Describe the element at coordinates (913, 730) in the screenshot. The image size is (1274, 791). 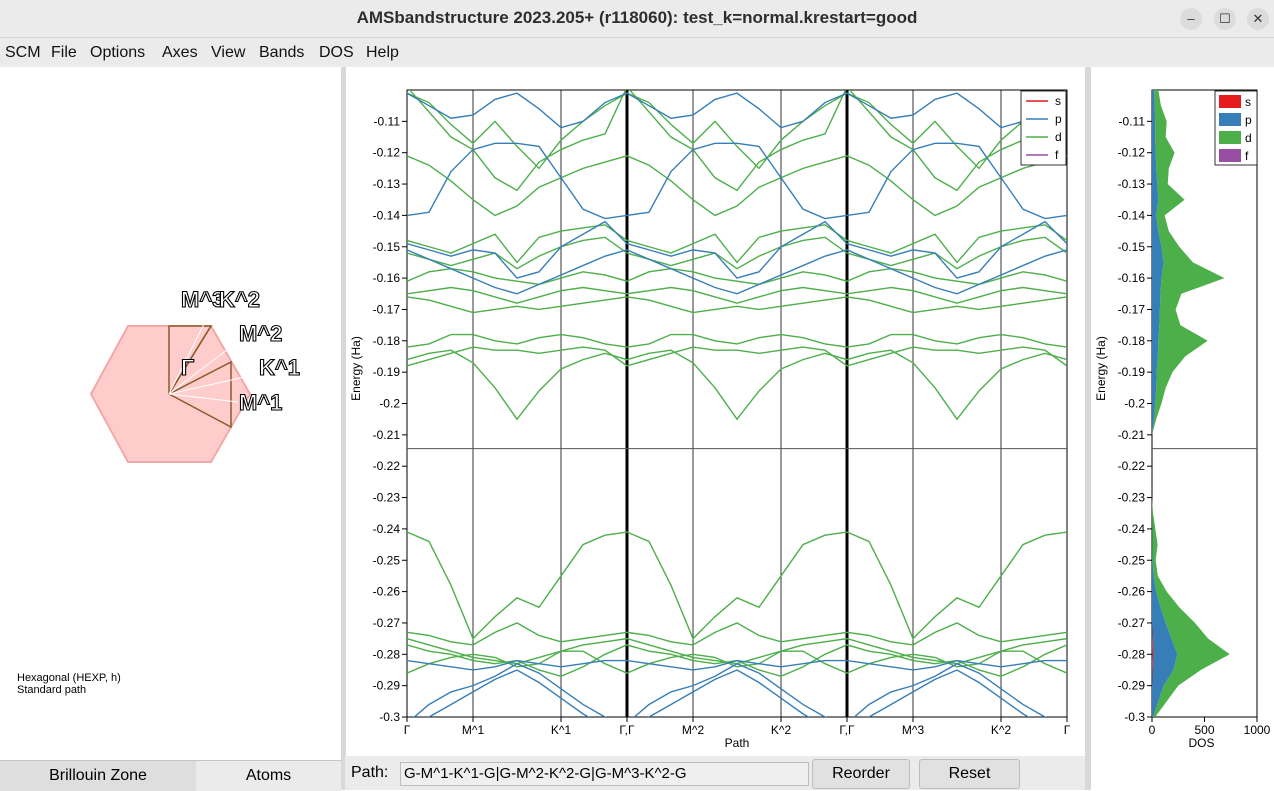
I see `band-x-tick-label: M^3` at that location.